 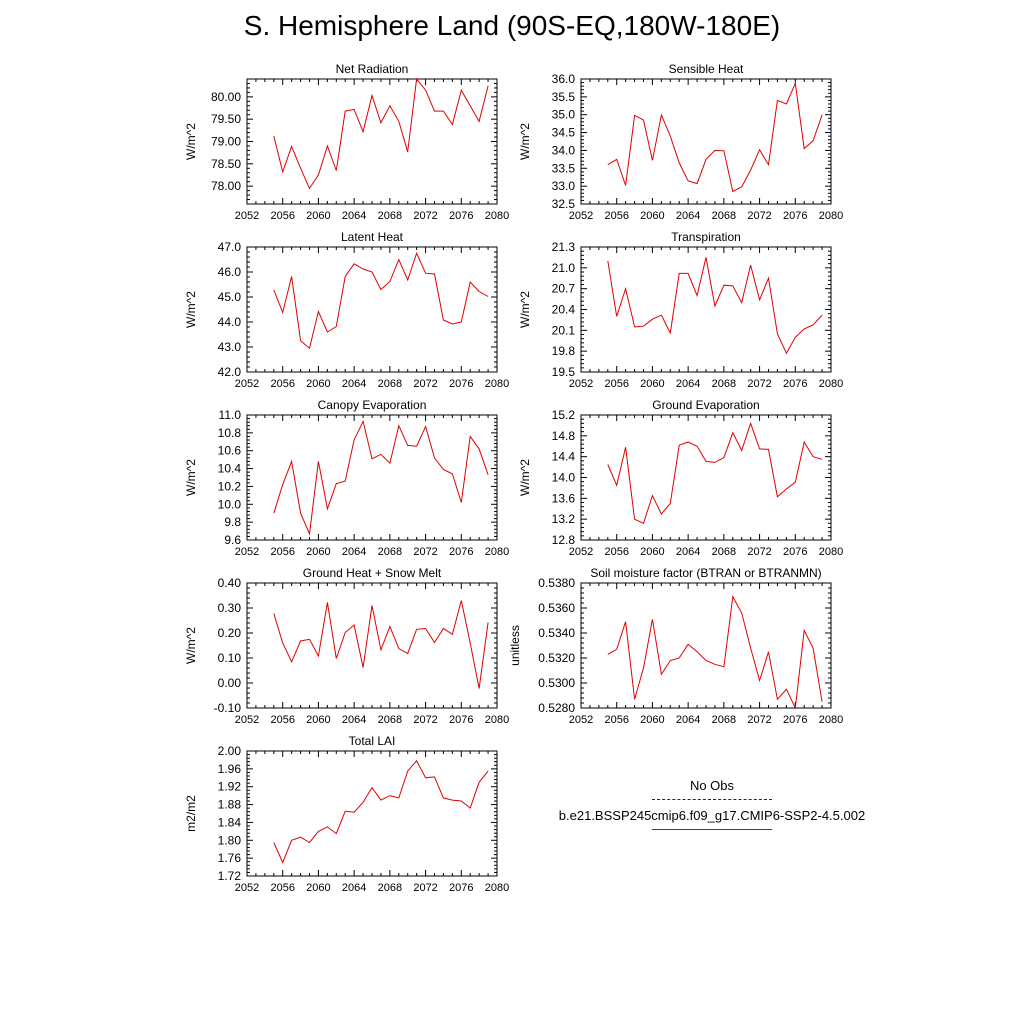 What do you see at coordinates (564, 247) in the screenshot?
I see `y-tick-label: 21.3` at bounding box center [564, 247].